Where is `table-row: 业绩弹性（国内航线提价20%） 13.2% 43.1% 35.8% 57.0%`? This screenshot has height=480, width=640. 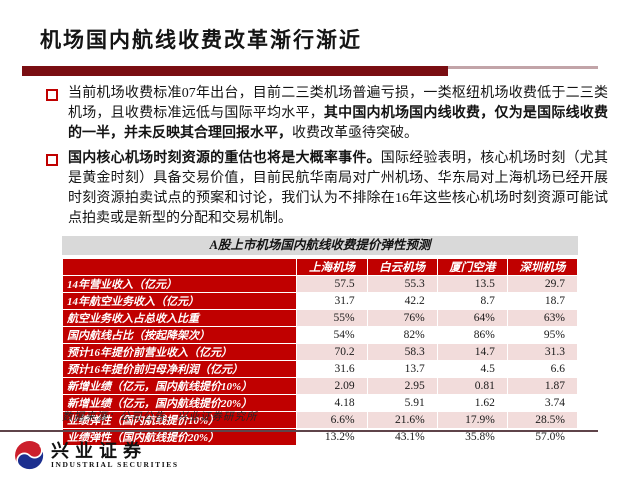 table-row: 业绩弹性（国内航线提价20%） 13.2% 43.1% 35.8% 57.0% is located at coordinates (320, 437).